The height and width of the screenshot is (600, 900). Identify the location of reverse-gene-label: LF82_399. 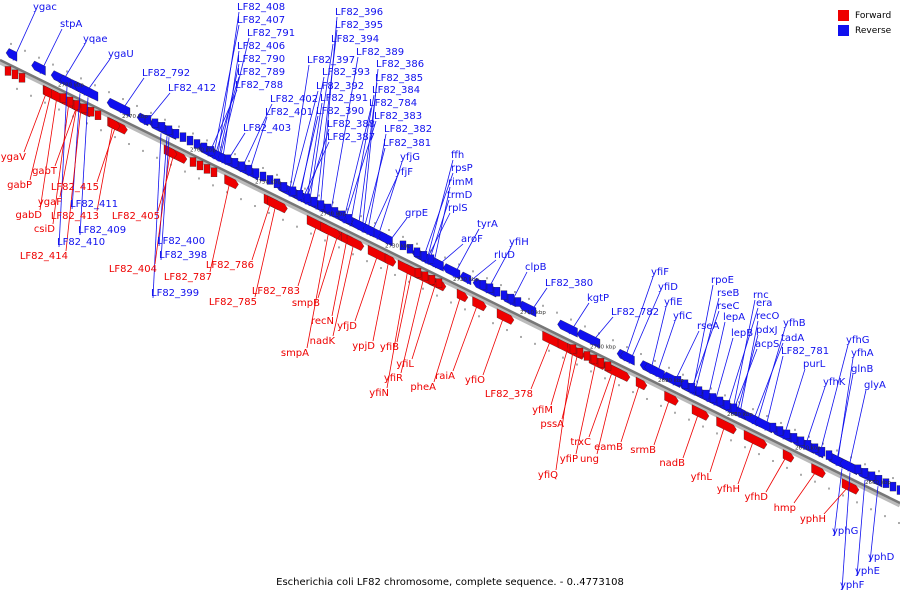
(175, 293).